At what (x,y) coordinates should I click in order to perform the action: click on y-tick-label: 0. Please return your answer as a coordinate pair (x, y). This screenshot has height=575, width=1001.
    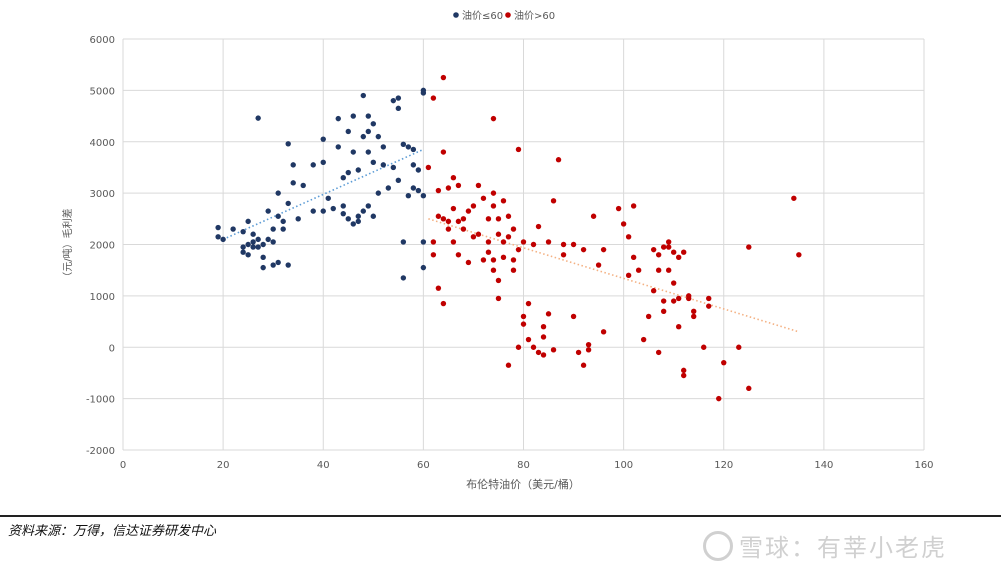
    Looking at the image, I should click on (112, 348).